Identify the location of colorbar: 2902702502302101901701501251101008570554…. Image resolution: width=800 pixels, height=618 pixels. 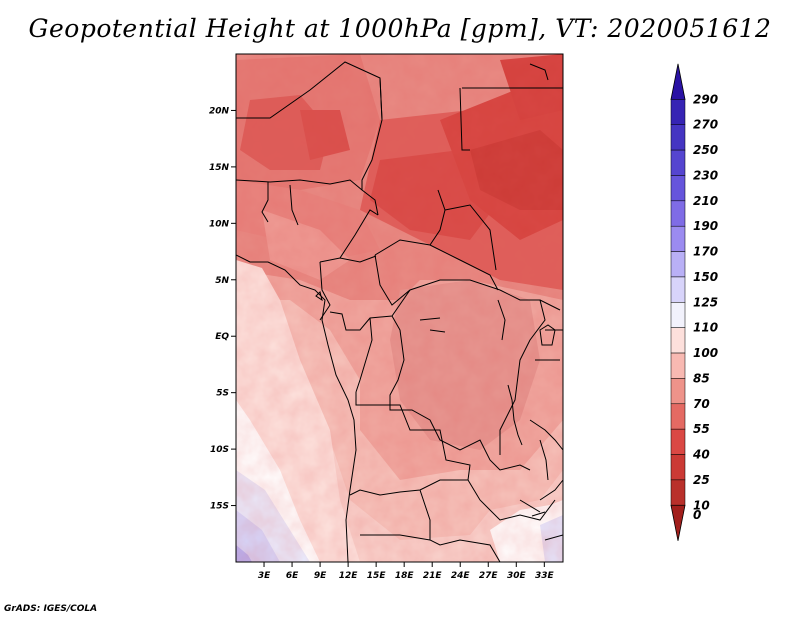
(694, 302).